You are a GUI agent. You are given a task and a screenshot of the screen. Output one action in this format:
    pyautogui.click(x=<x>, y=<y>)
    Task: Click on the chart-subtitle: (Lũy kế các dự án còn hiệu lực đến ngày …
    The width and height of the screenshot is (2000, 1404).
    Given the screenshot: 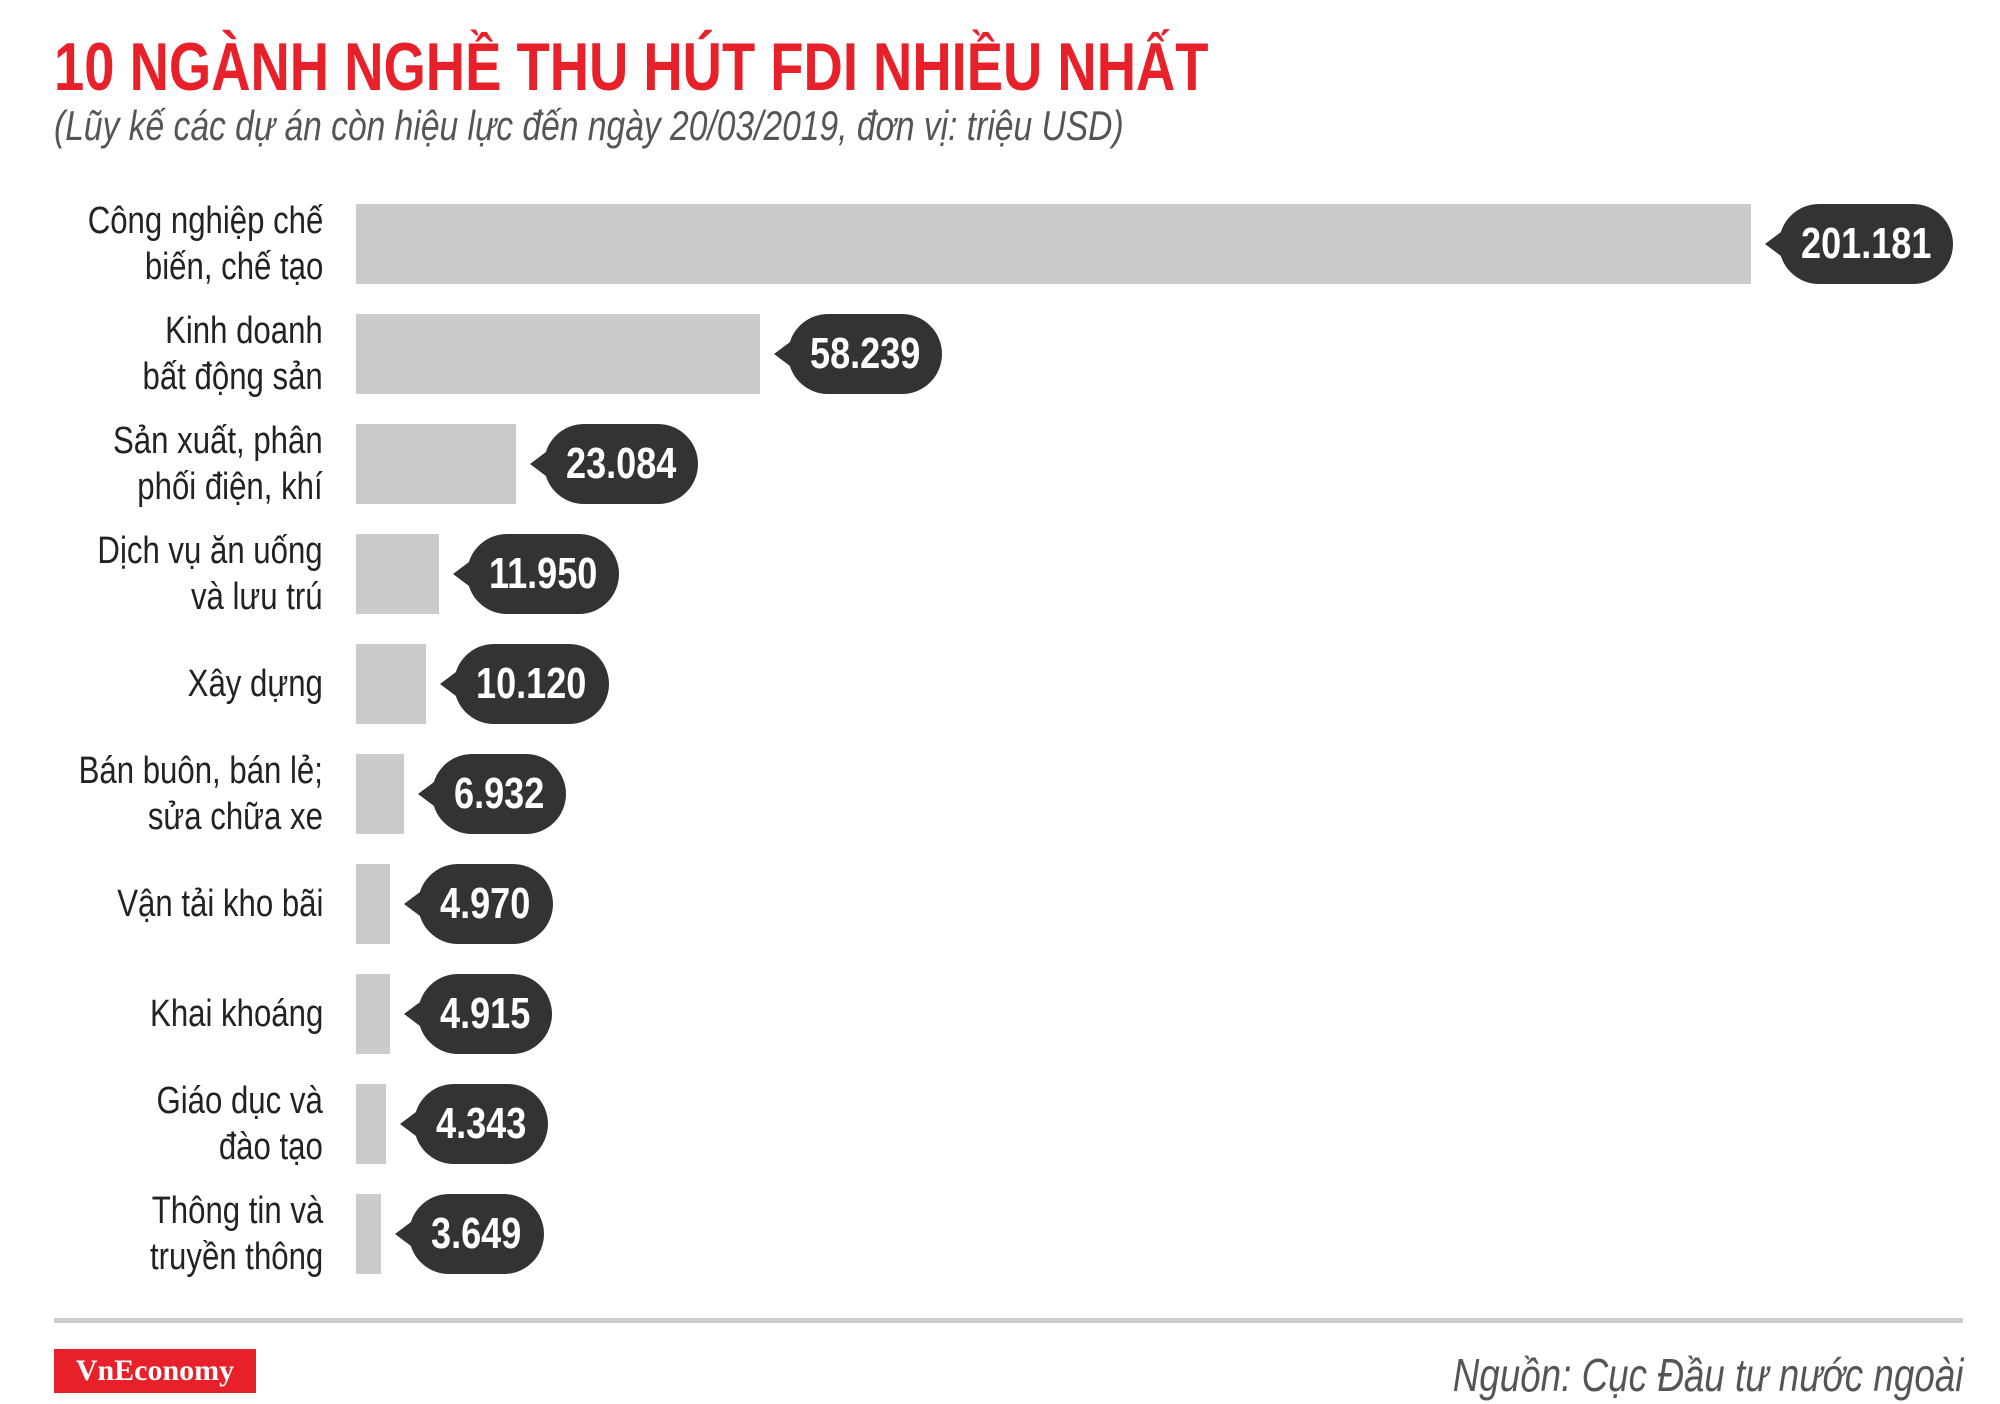 What is the action you would take?
    pyautogui.click(x=589, y=125)
    